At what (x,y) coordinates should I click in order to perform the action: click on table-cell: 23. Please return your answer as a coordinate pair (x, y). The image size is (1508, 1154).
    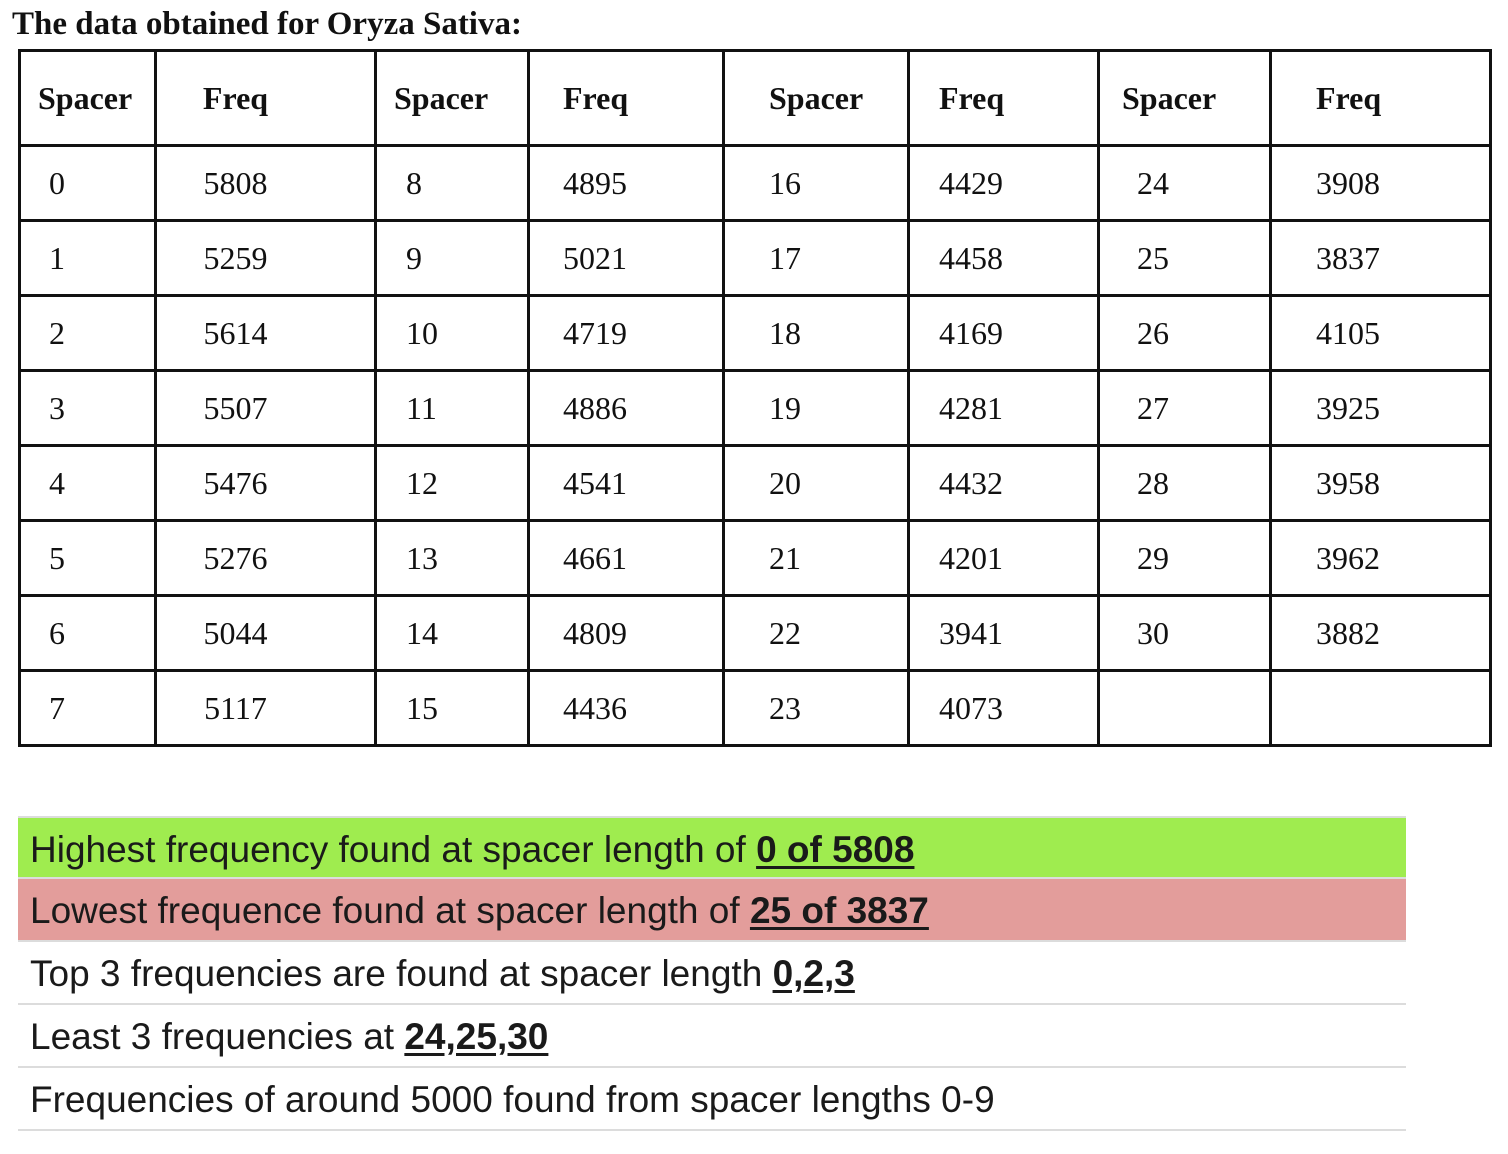
    Looking at the image, I should click on (816, 708).